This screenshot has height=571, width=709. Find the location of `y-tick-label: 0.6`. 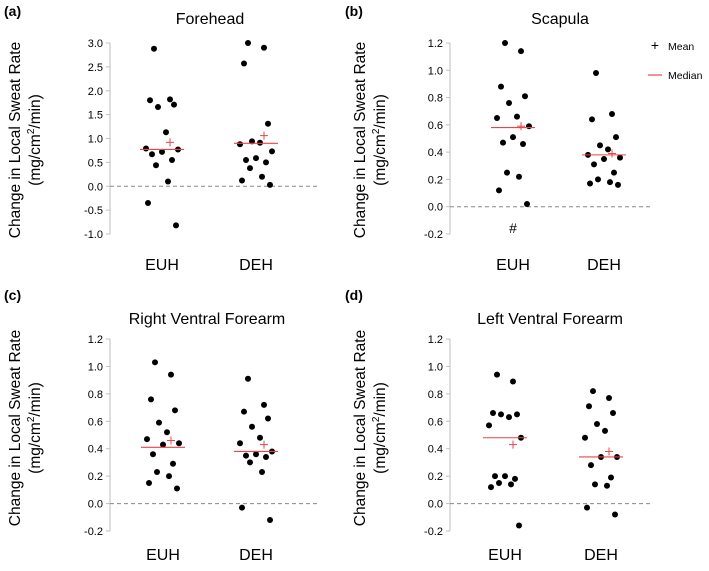

y-tick-label: 0.6 is located at coordinates (95, 422).